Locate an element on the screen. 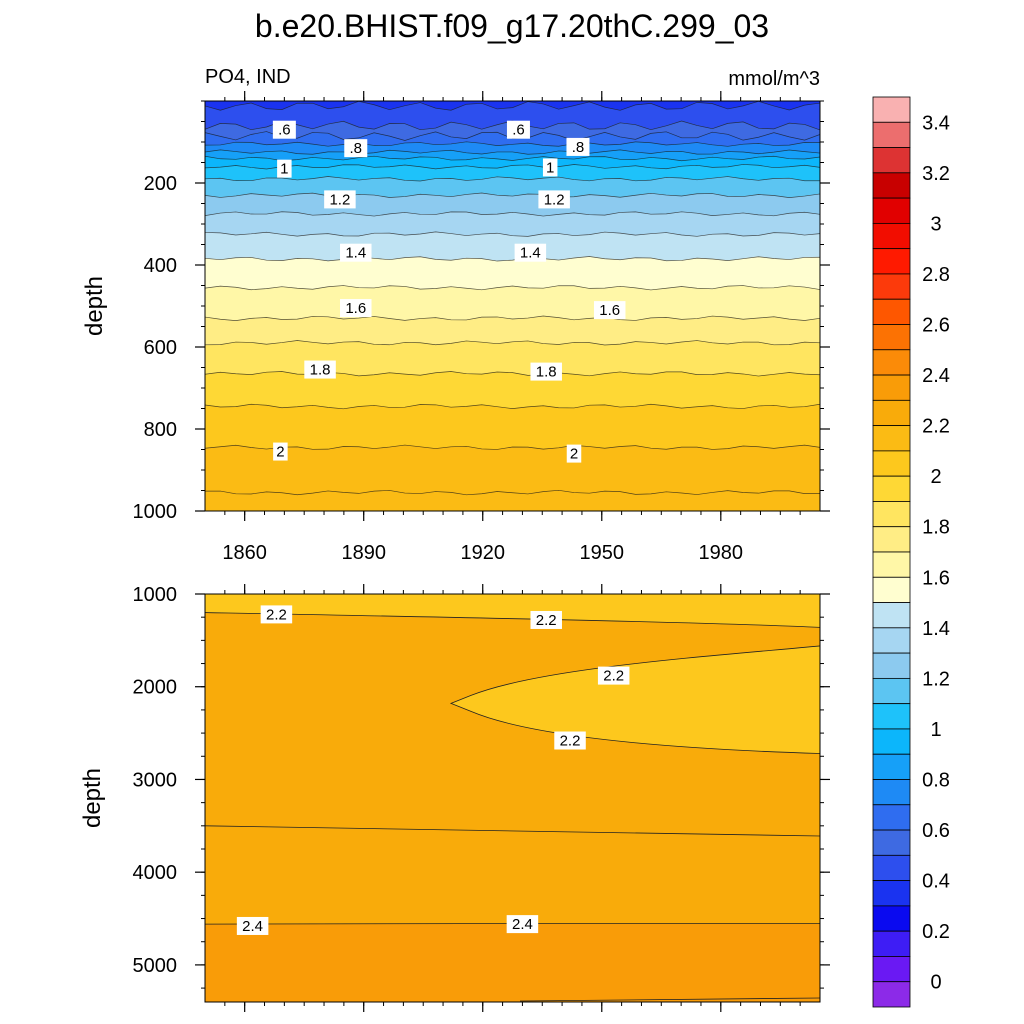 The image size is (1024, 1024). colorbar-tick-label: 3.4 is located at coordinates (936, 123).